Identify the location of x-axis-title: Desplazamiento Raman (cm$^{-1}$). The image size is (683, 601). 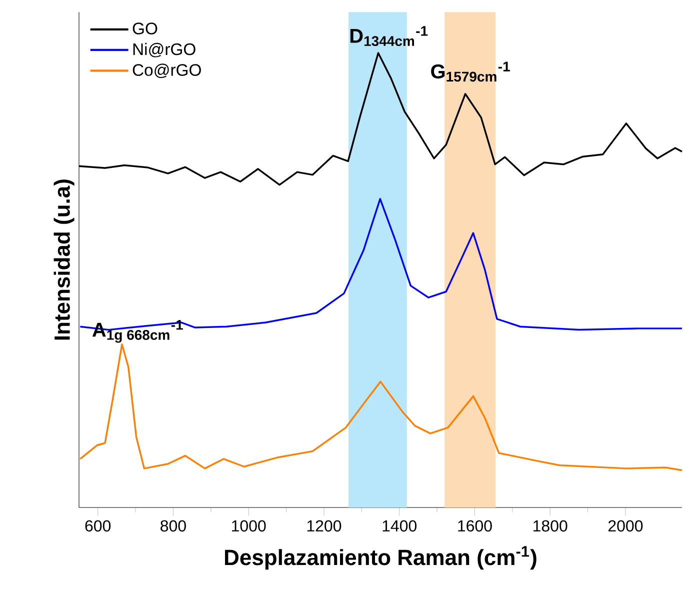
(380, 558).